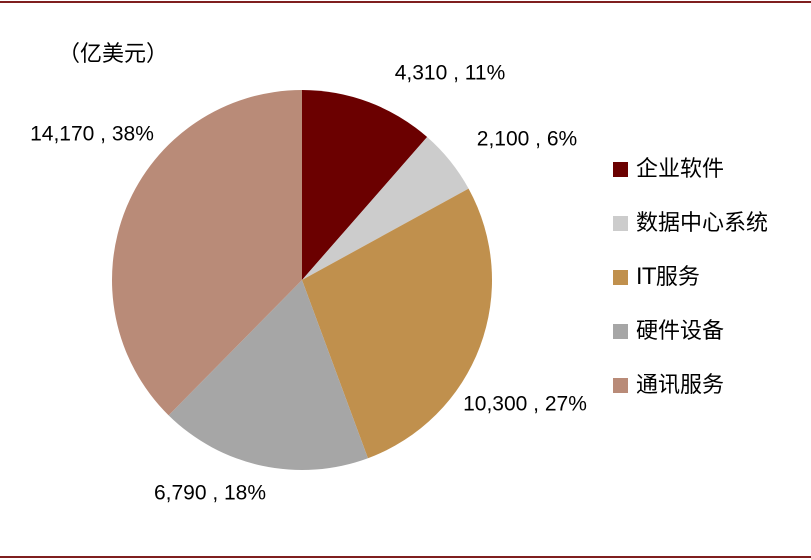  I want to click on value-label: 6,790 , 18%, so click(210, 493).